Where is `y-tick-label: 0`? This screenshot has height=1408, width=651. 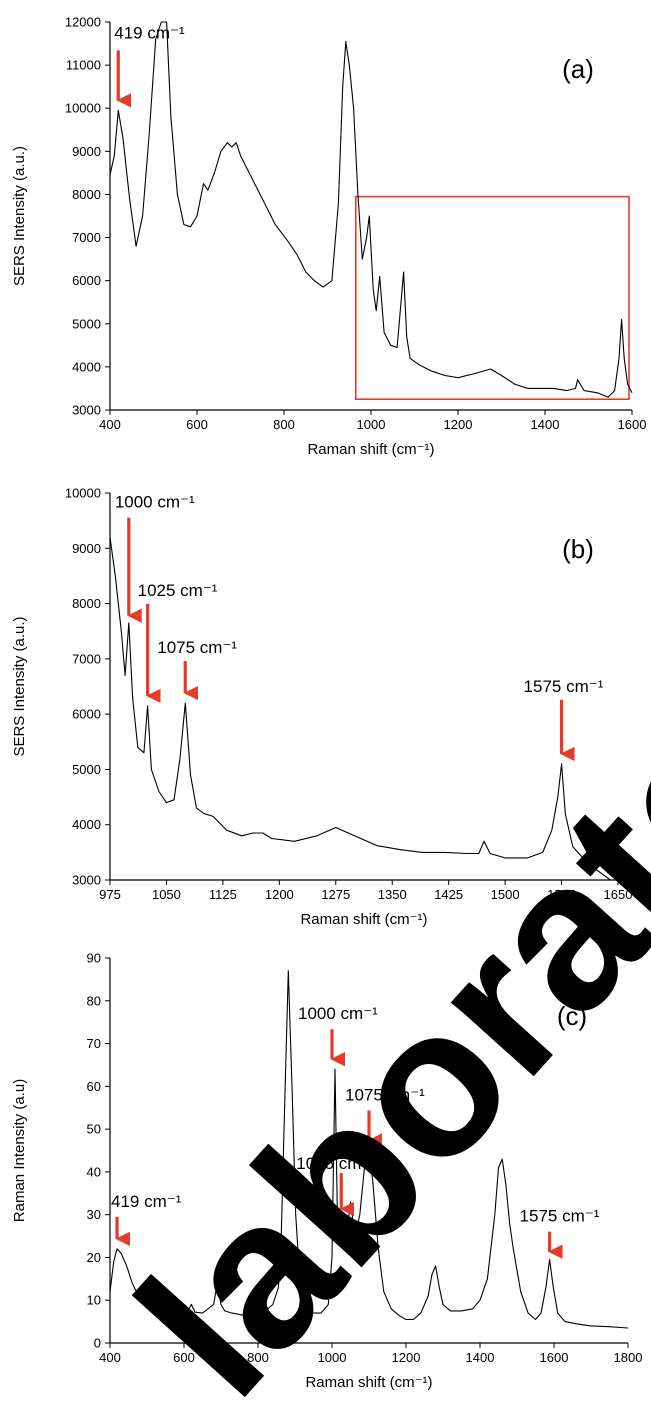 y-tick-label: 0 is located at coordinates (97, 1343).